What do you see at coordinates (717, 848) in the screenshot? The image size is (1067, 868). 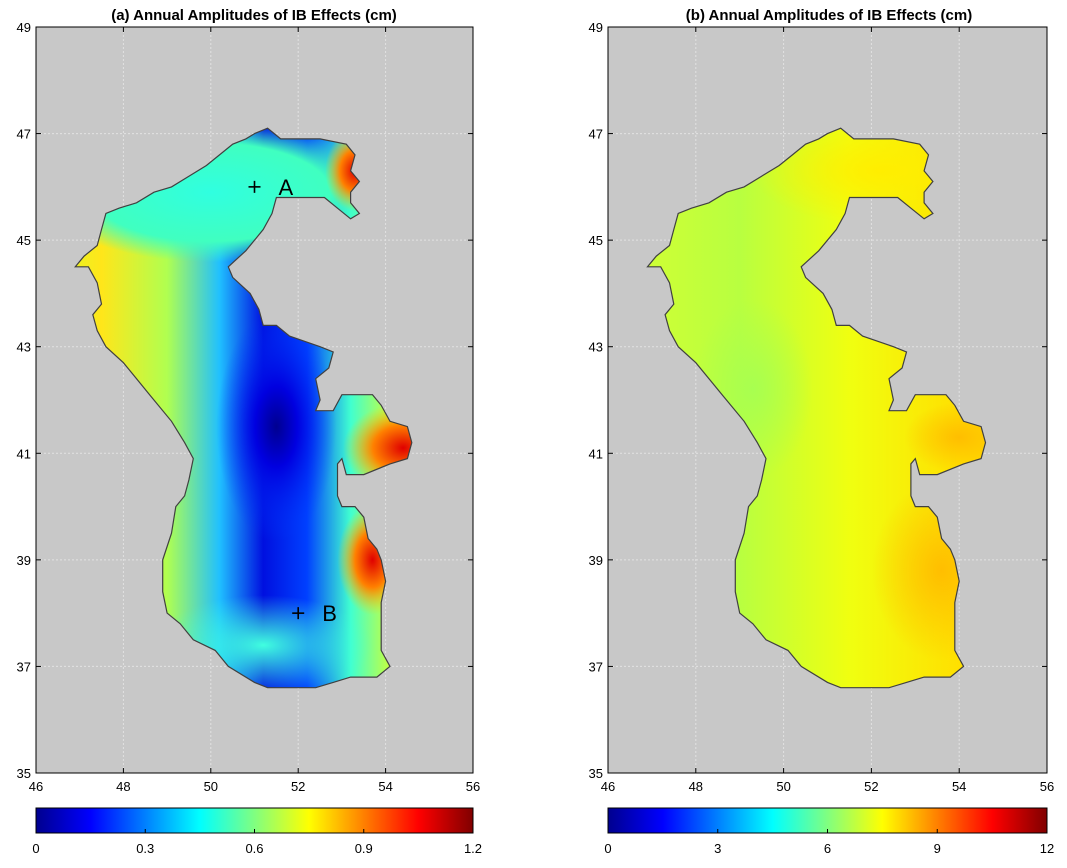 I see `colorbar-tick-label: 3` at bounding box center [717, 848].